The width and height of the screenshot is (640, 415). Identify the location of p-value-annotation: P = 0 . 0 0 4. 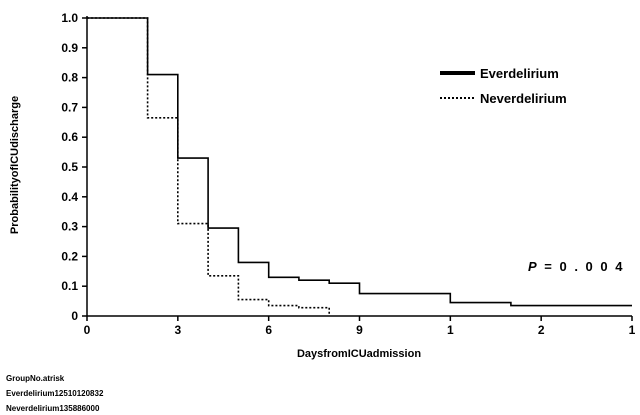
(576, 266).